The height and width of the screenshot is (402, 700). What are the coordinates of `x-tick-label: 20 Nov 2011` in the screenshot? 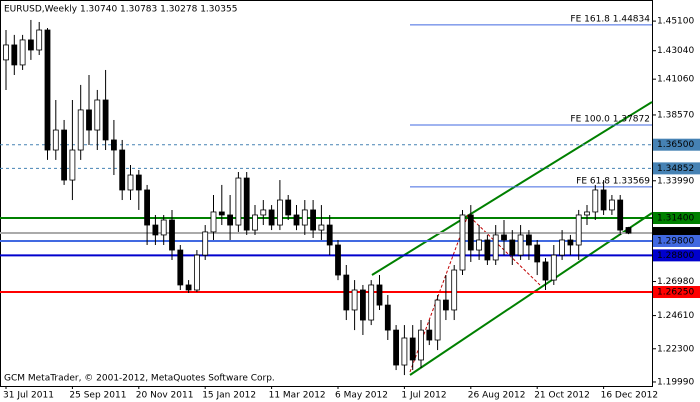 It's located at (165, 396).